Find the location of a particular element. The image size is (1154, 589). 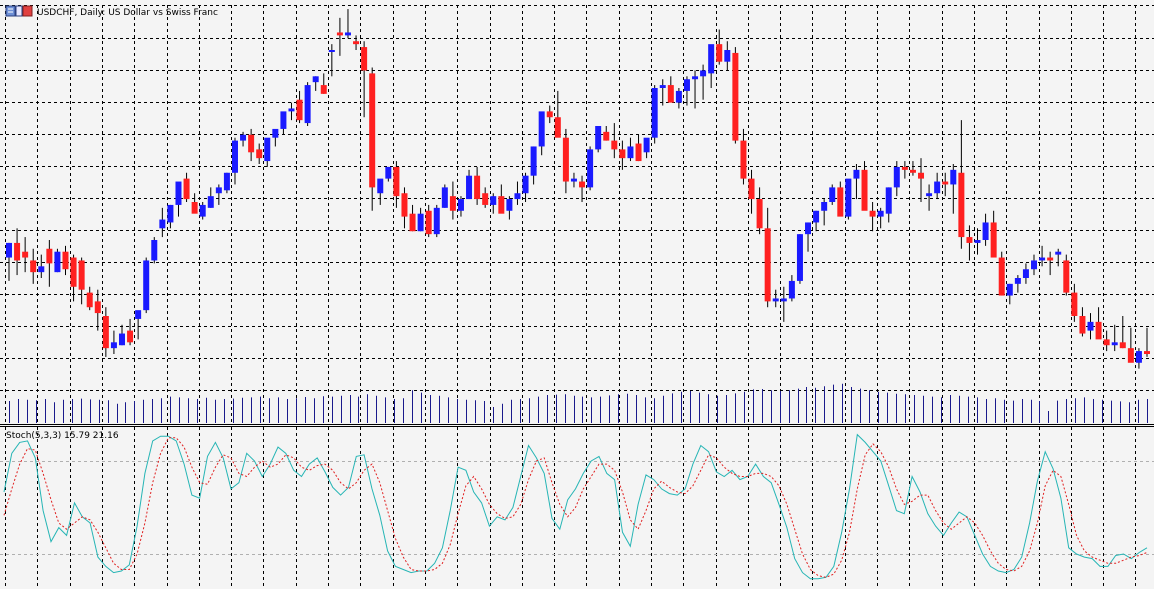

chart-window-icon is located at coordinates (19, 11).